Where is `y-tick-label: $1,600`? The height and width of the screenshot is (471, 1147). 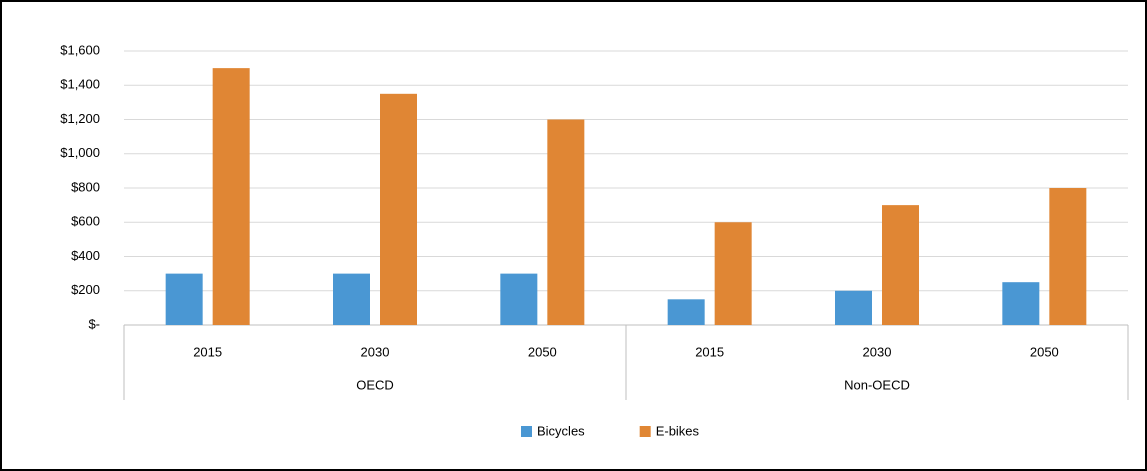 y-tick-label: $1,600 is located at coordinates (80, 49).